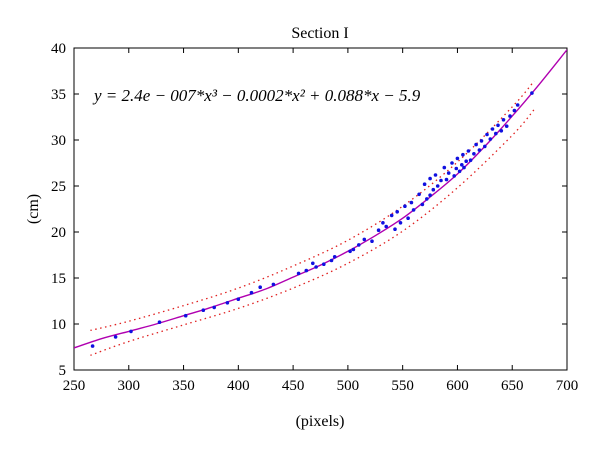  Describe the element at coordinates (320, 421) in the screenshot. I see `x-axis-title: (pixels)` at that location.